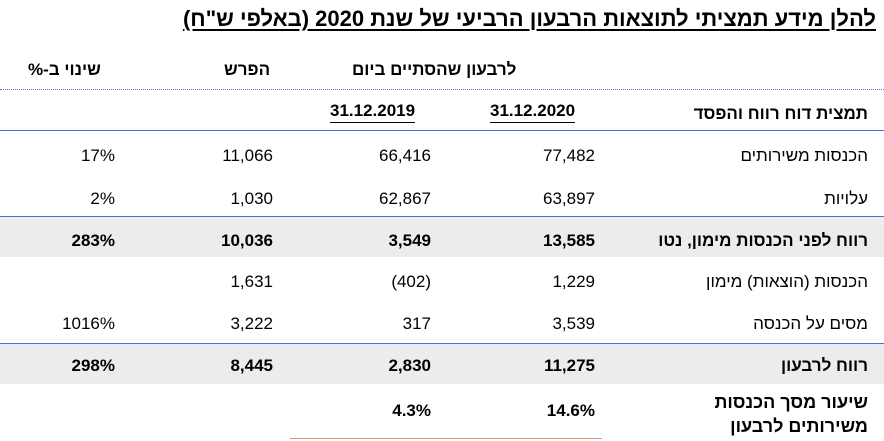 The width and height of the screenshot is (884, 441). I want to click on row-costs-2020: 63,897, so click(569, 198).